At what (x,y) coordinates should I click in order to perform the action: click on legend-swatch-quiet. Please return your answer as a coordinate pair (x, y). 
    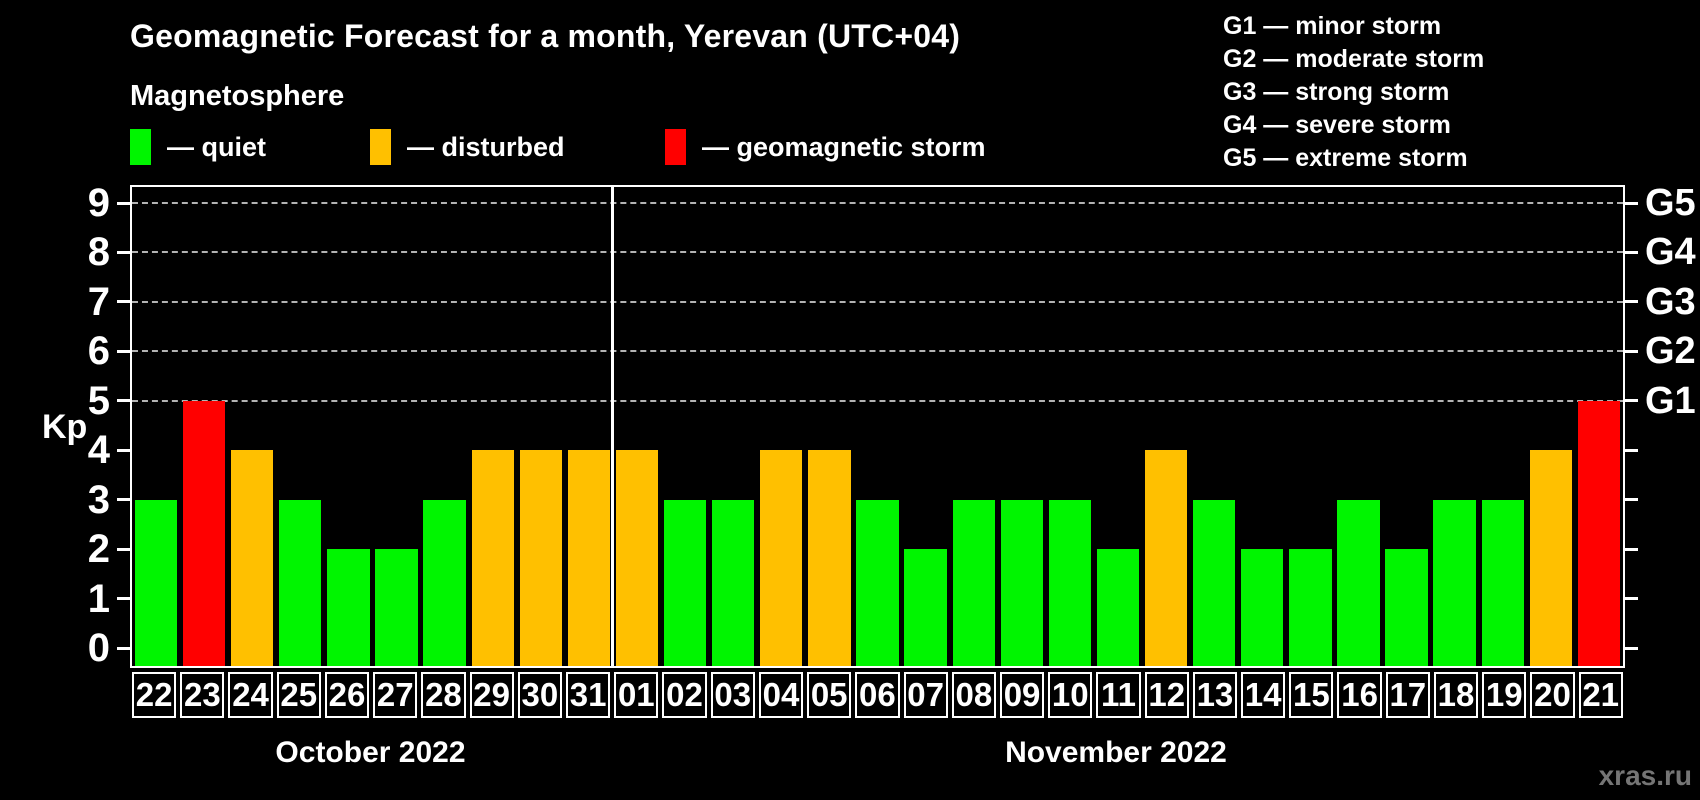
    Looking at the image, I should click on (140, 147).